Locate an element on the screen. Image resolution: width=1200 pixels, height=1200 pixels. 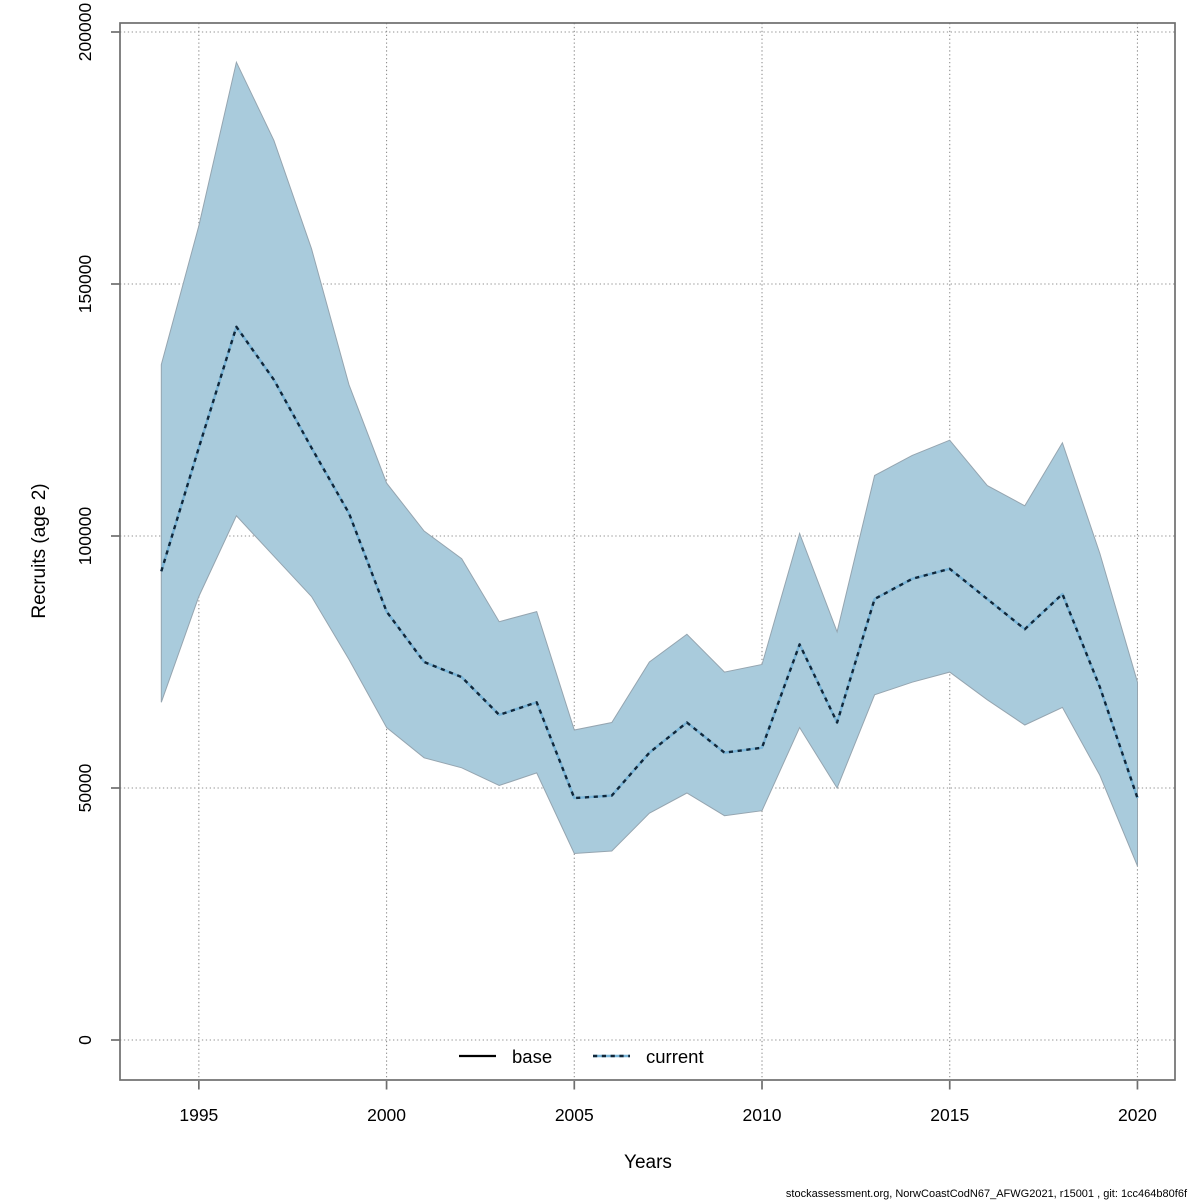
y-tick-label-150000: 150000 is located at coordinates (85, 284).